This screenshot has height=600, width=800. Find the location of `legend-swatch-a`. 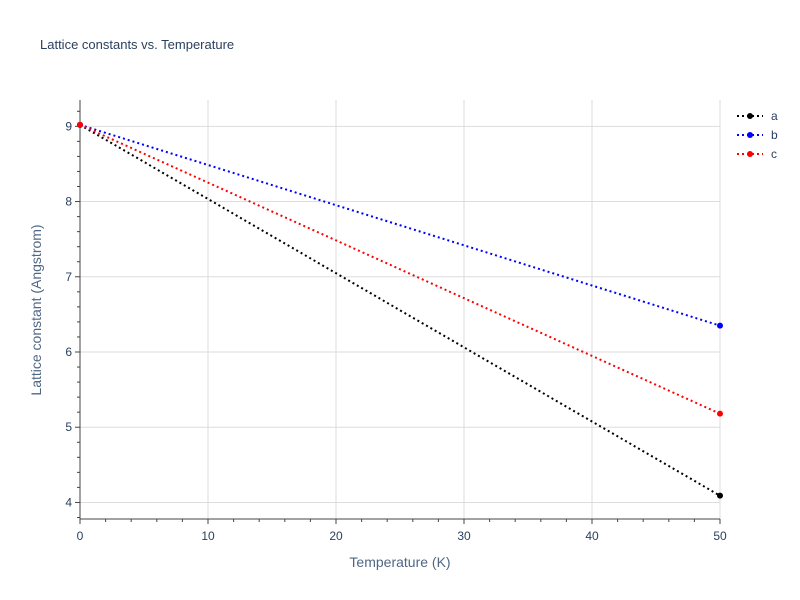

legend-swatch-a is located at coordinates (750, 115).